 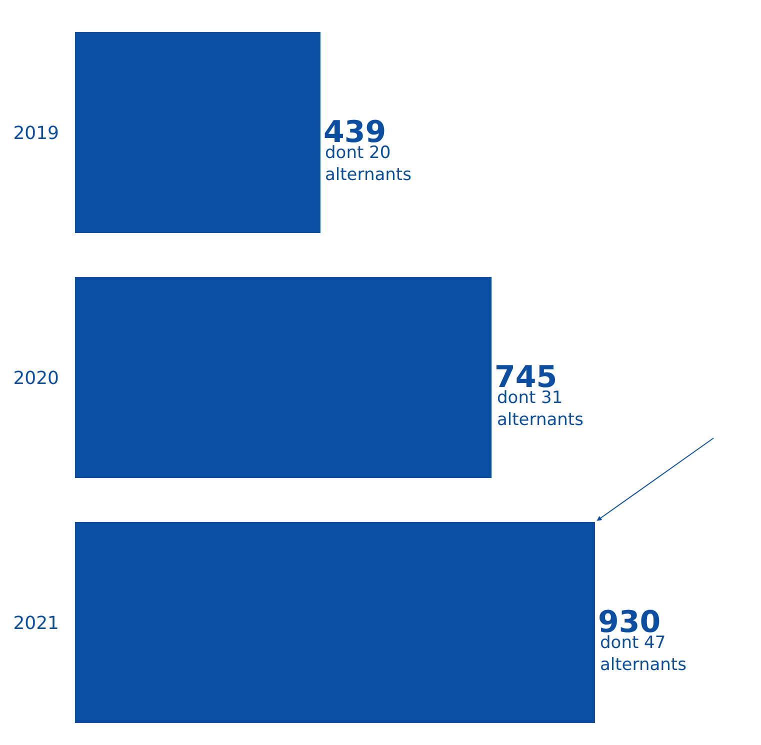 What do you see at coordinates (36, 623) in the screenshot?
I see `y-tick-label: 2021` at bounding box center [36, 623].